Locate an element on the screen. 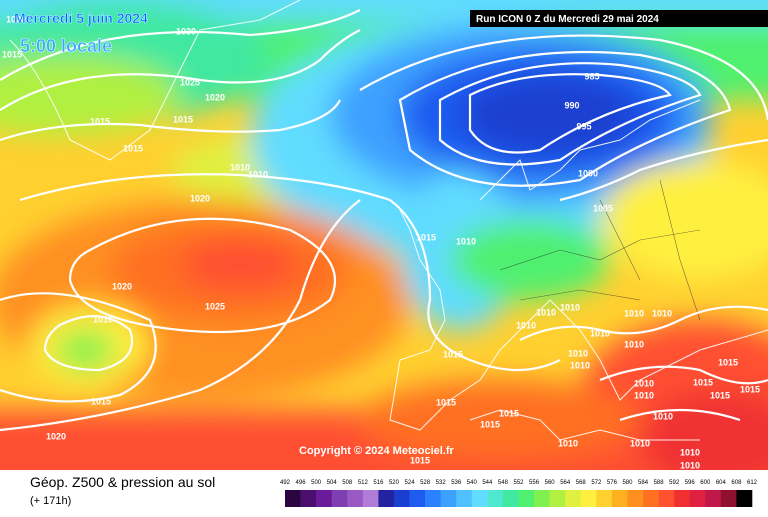 Image resolution: width=768 pixels, height=517 pixels. isobar-label: 990 is located at coordinates (571, 105).